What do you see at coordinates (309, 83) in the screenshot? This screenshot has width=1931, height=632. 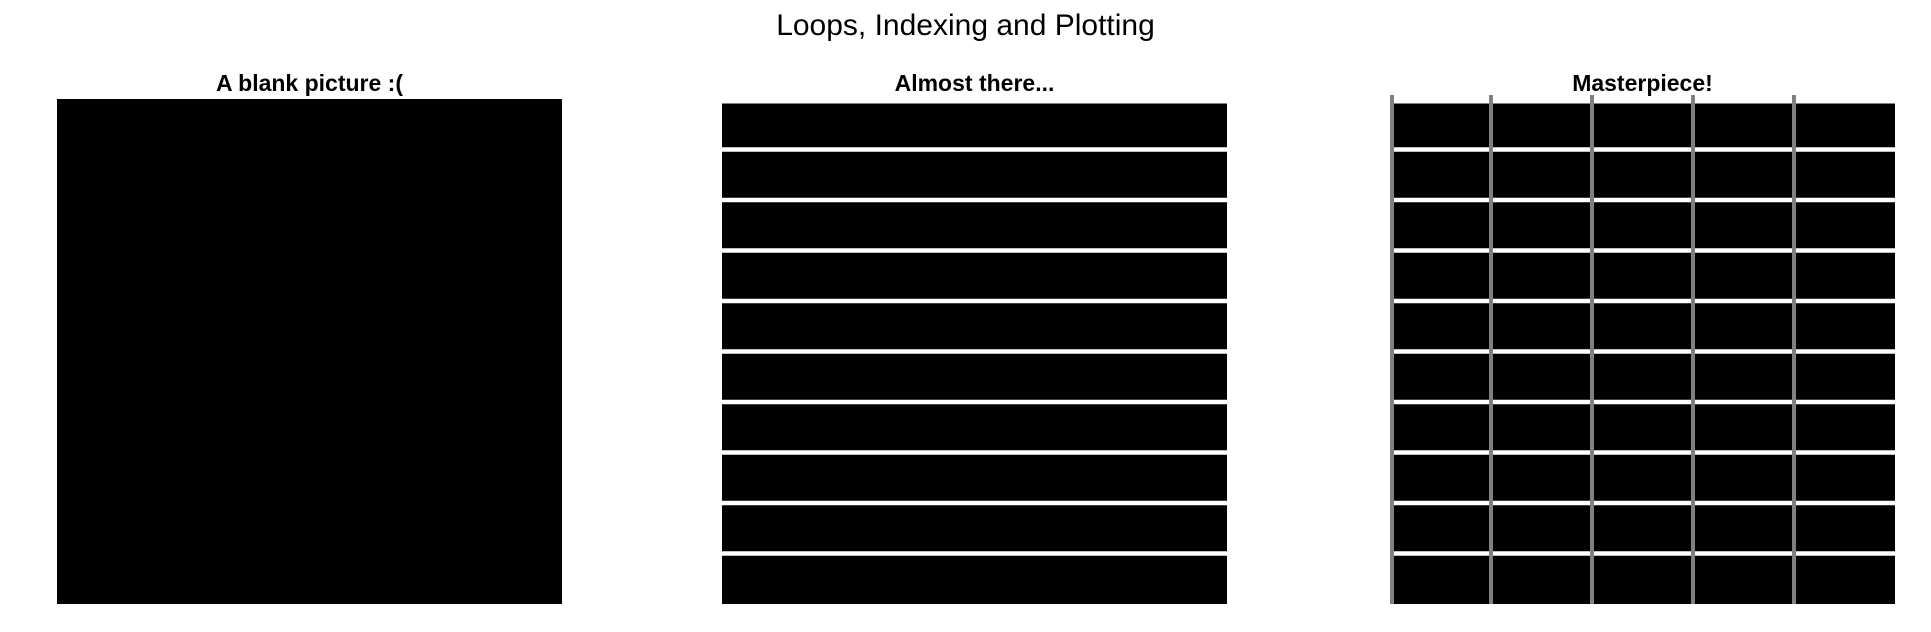 I see `panel-title-blank: A blank picture :(` at bounding box center [309, 83].